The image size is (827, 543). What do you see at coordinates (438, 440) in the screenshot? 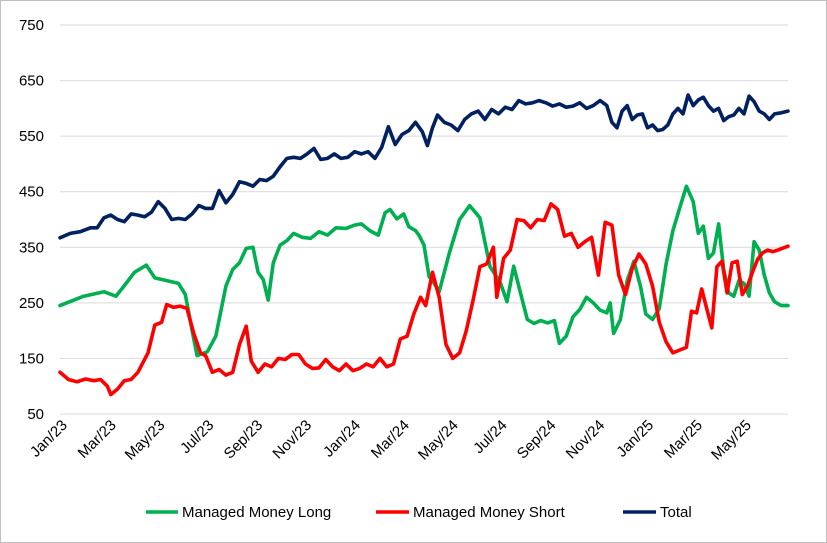
I see `x-tick-label: May/24` at bounding box center [438, 440].